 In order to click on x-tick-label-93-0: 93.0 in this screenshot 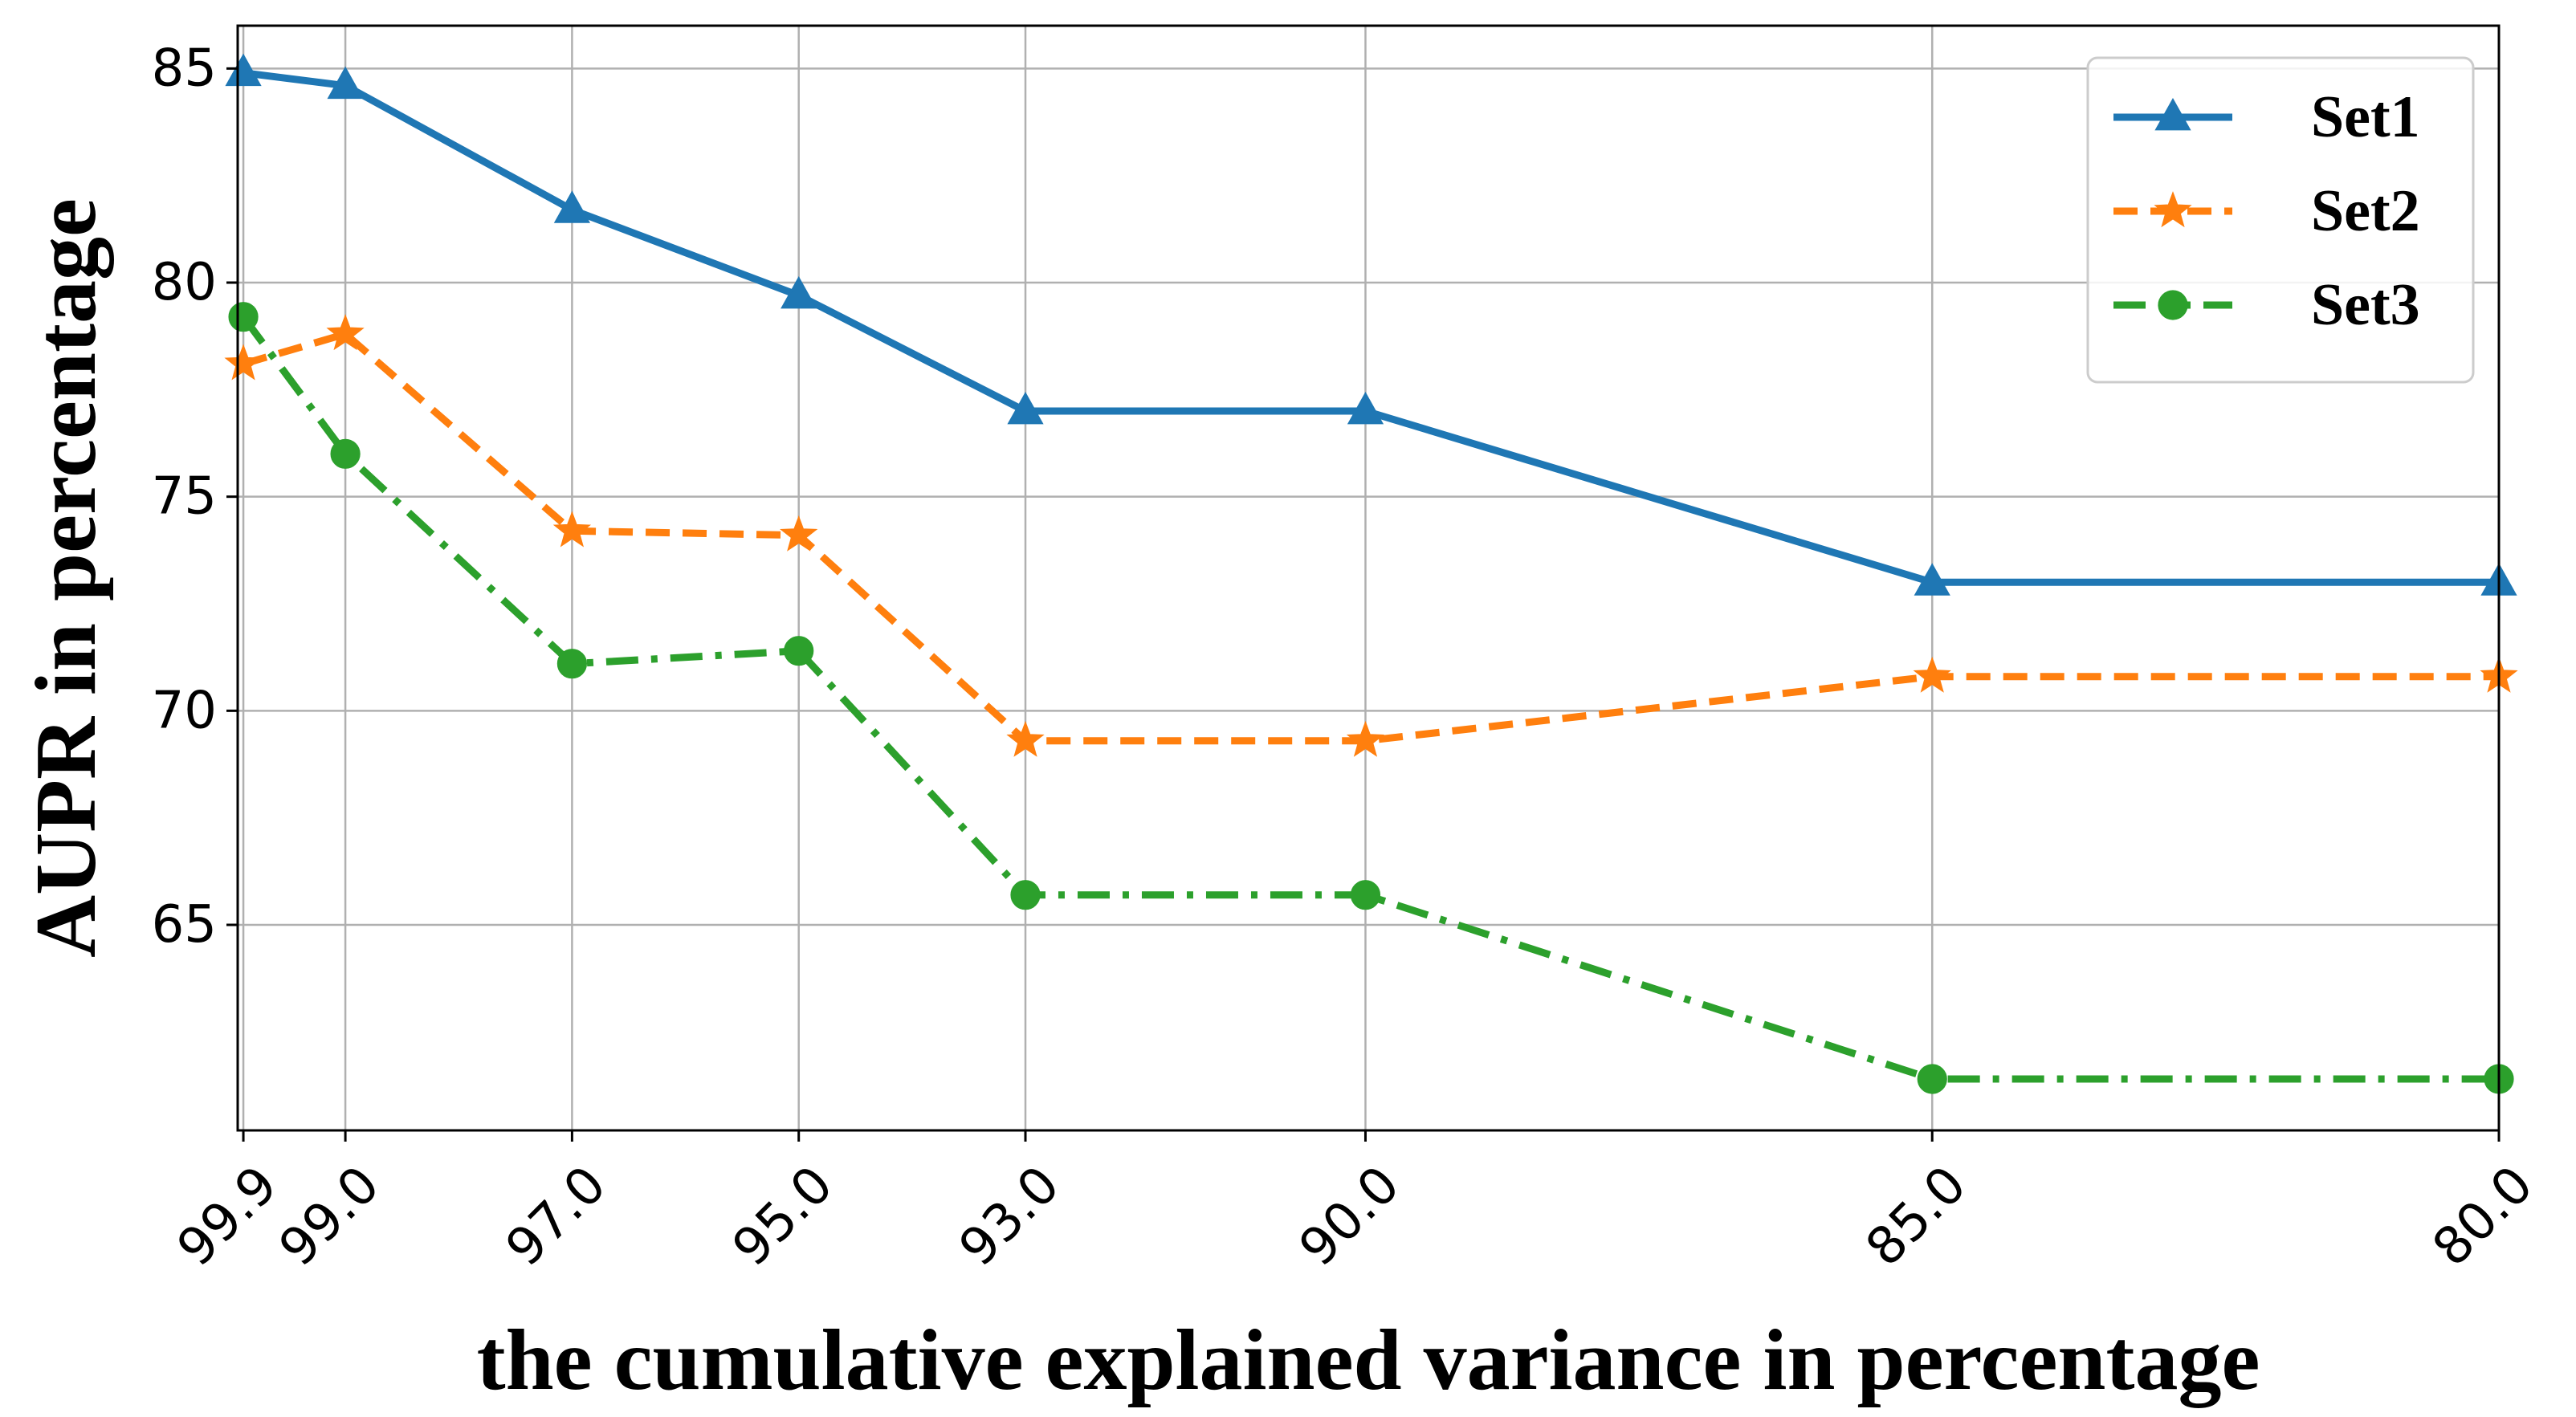, I will do `click(1010, 1216)`.